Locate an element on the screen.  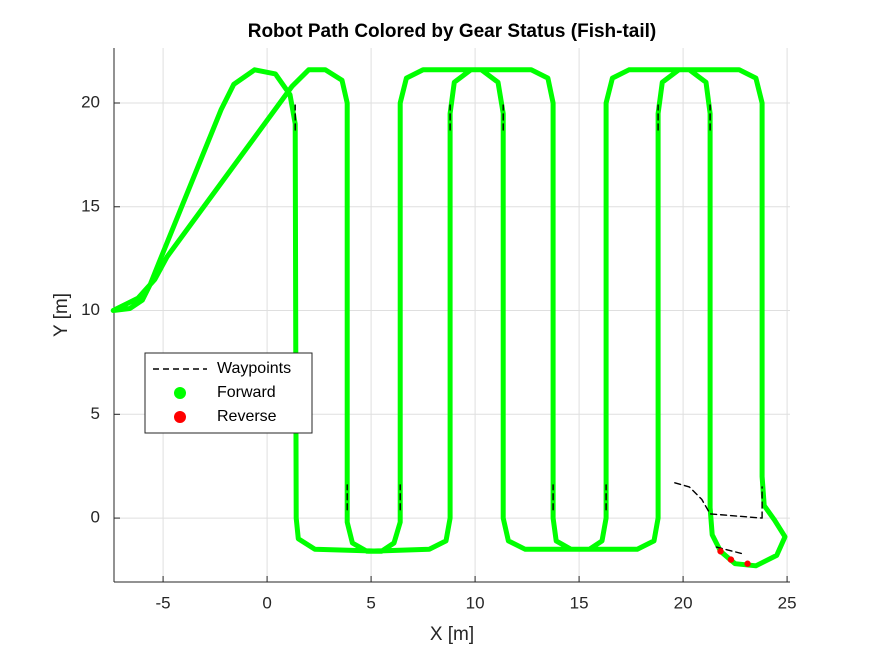
legend-label: Forward is located at coordinates (246, 392).